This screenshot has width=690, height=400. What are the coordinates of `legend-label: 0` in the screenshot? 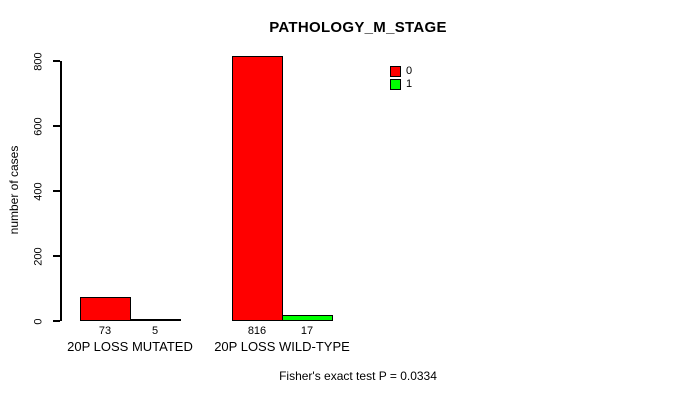 It's located at (409, 71).